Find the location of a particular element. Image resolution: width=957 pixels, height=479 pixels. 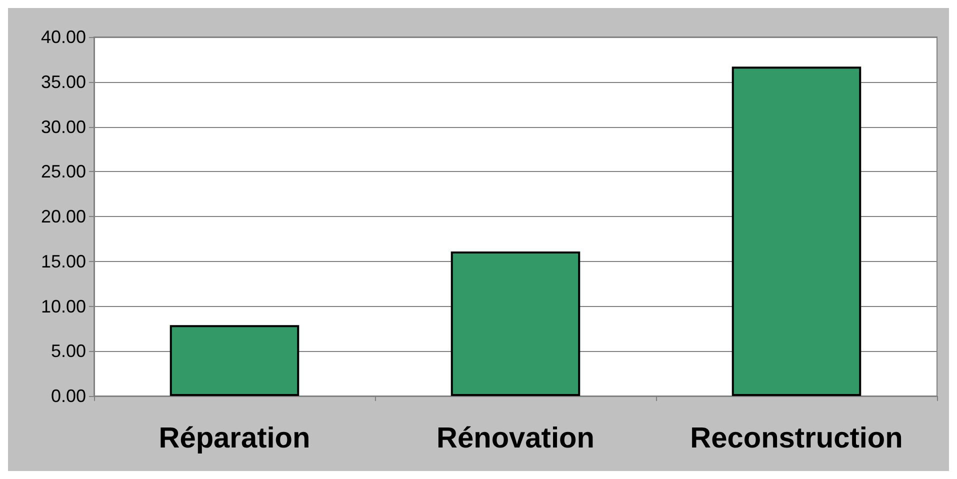

y-tick-label: 5.00 is located at coordinates (68, 351).